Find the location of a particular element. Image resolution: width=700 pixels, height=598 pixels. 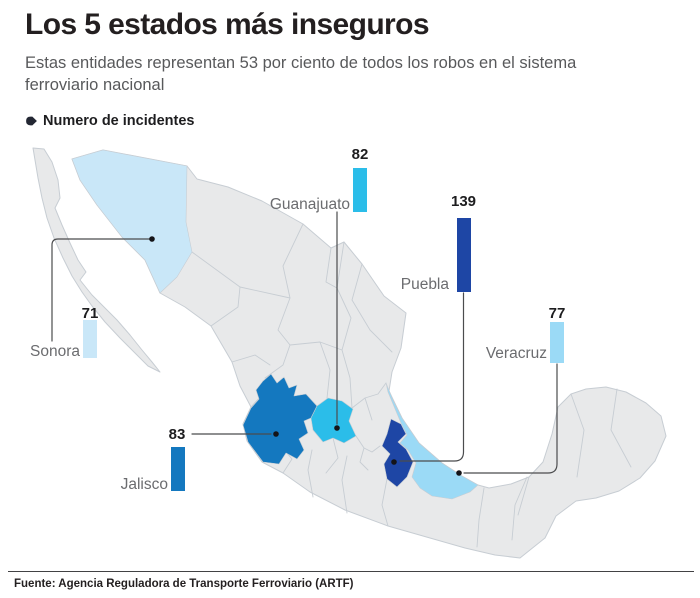

callout-line-veracruz is located at coordinates (510, 418).